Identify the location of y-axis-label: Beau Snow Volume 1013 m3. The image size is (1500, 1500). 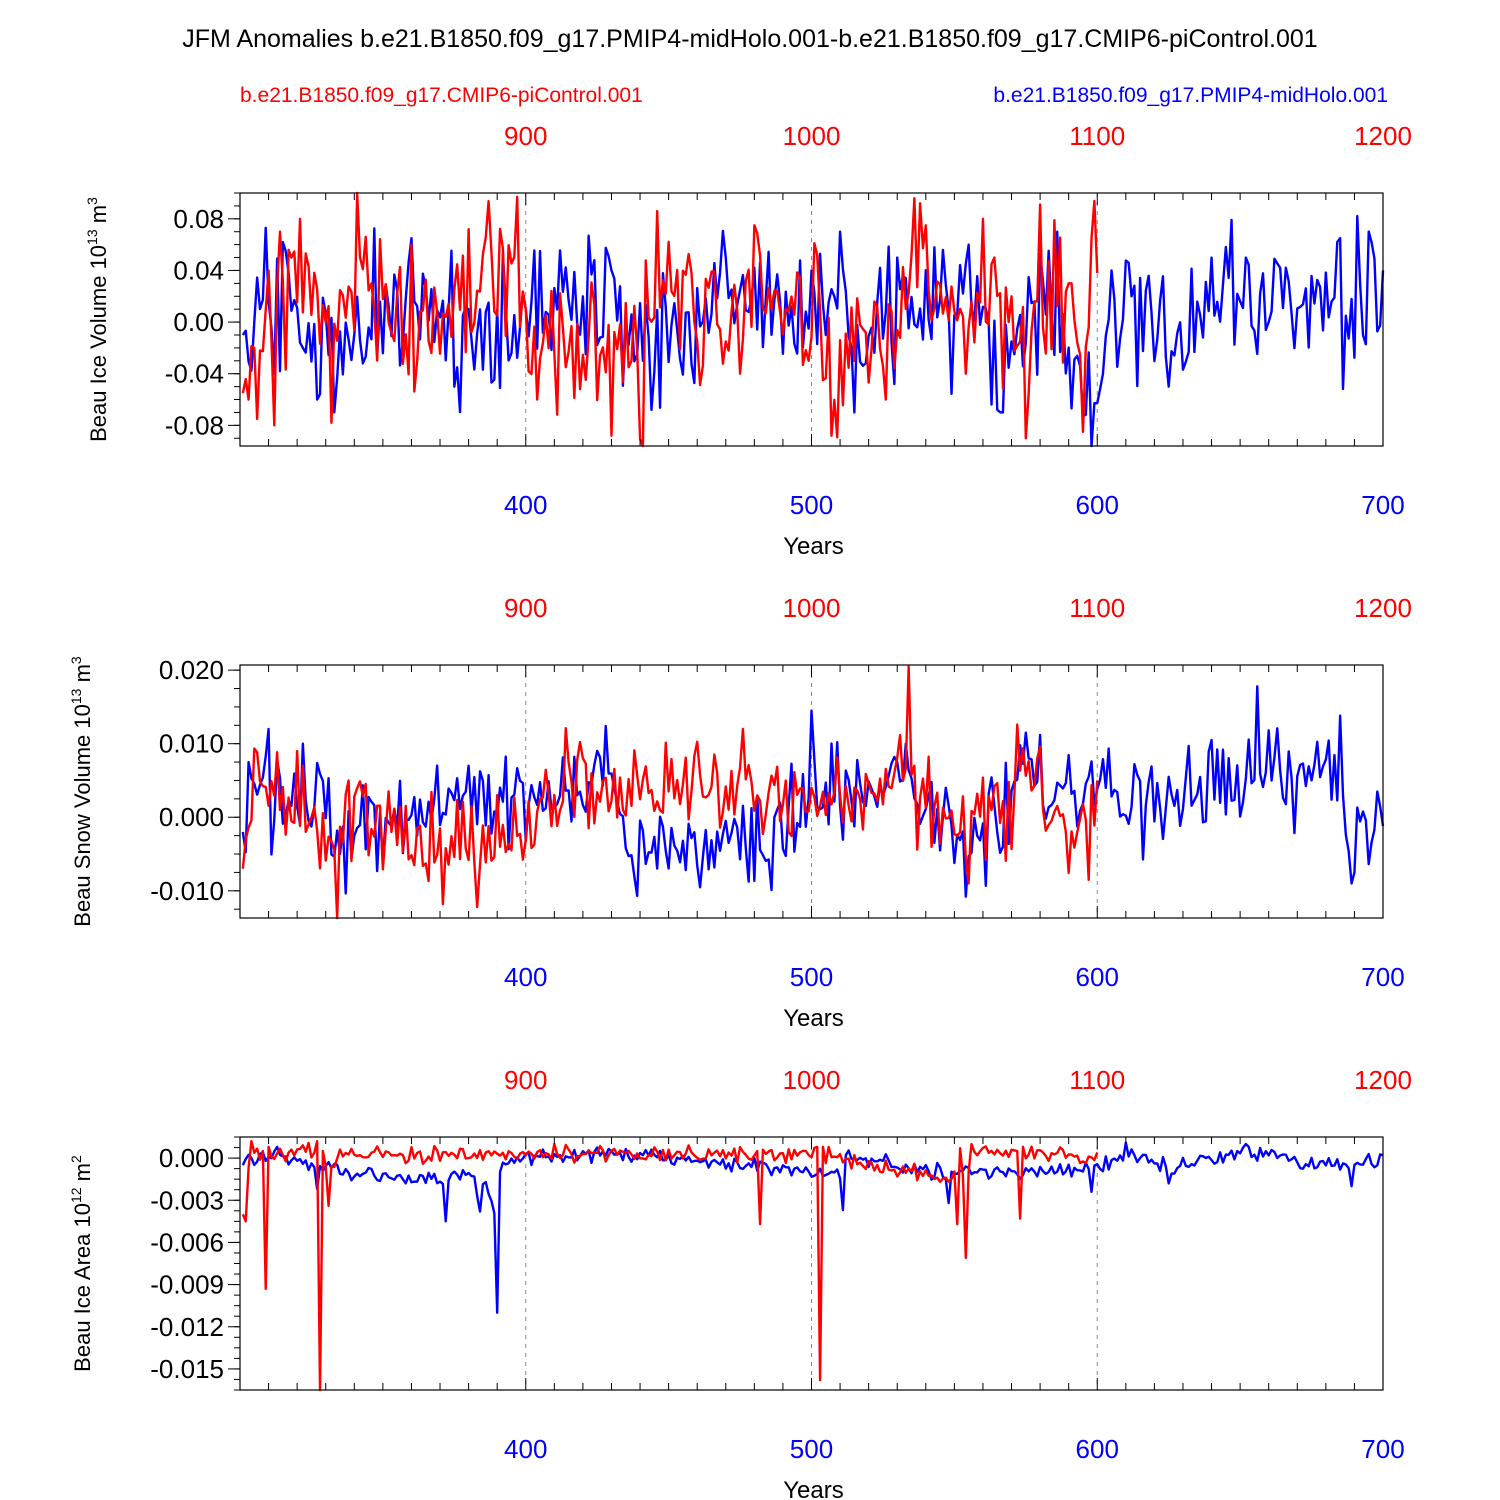
(81, 791).